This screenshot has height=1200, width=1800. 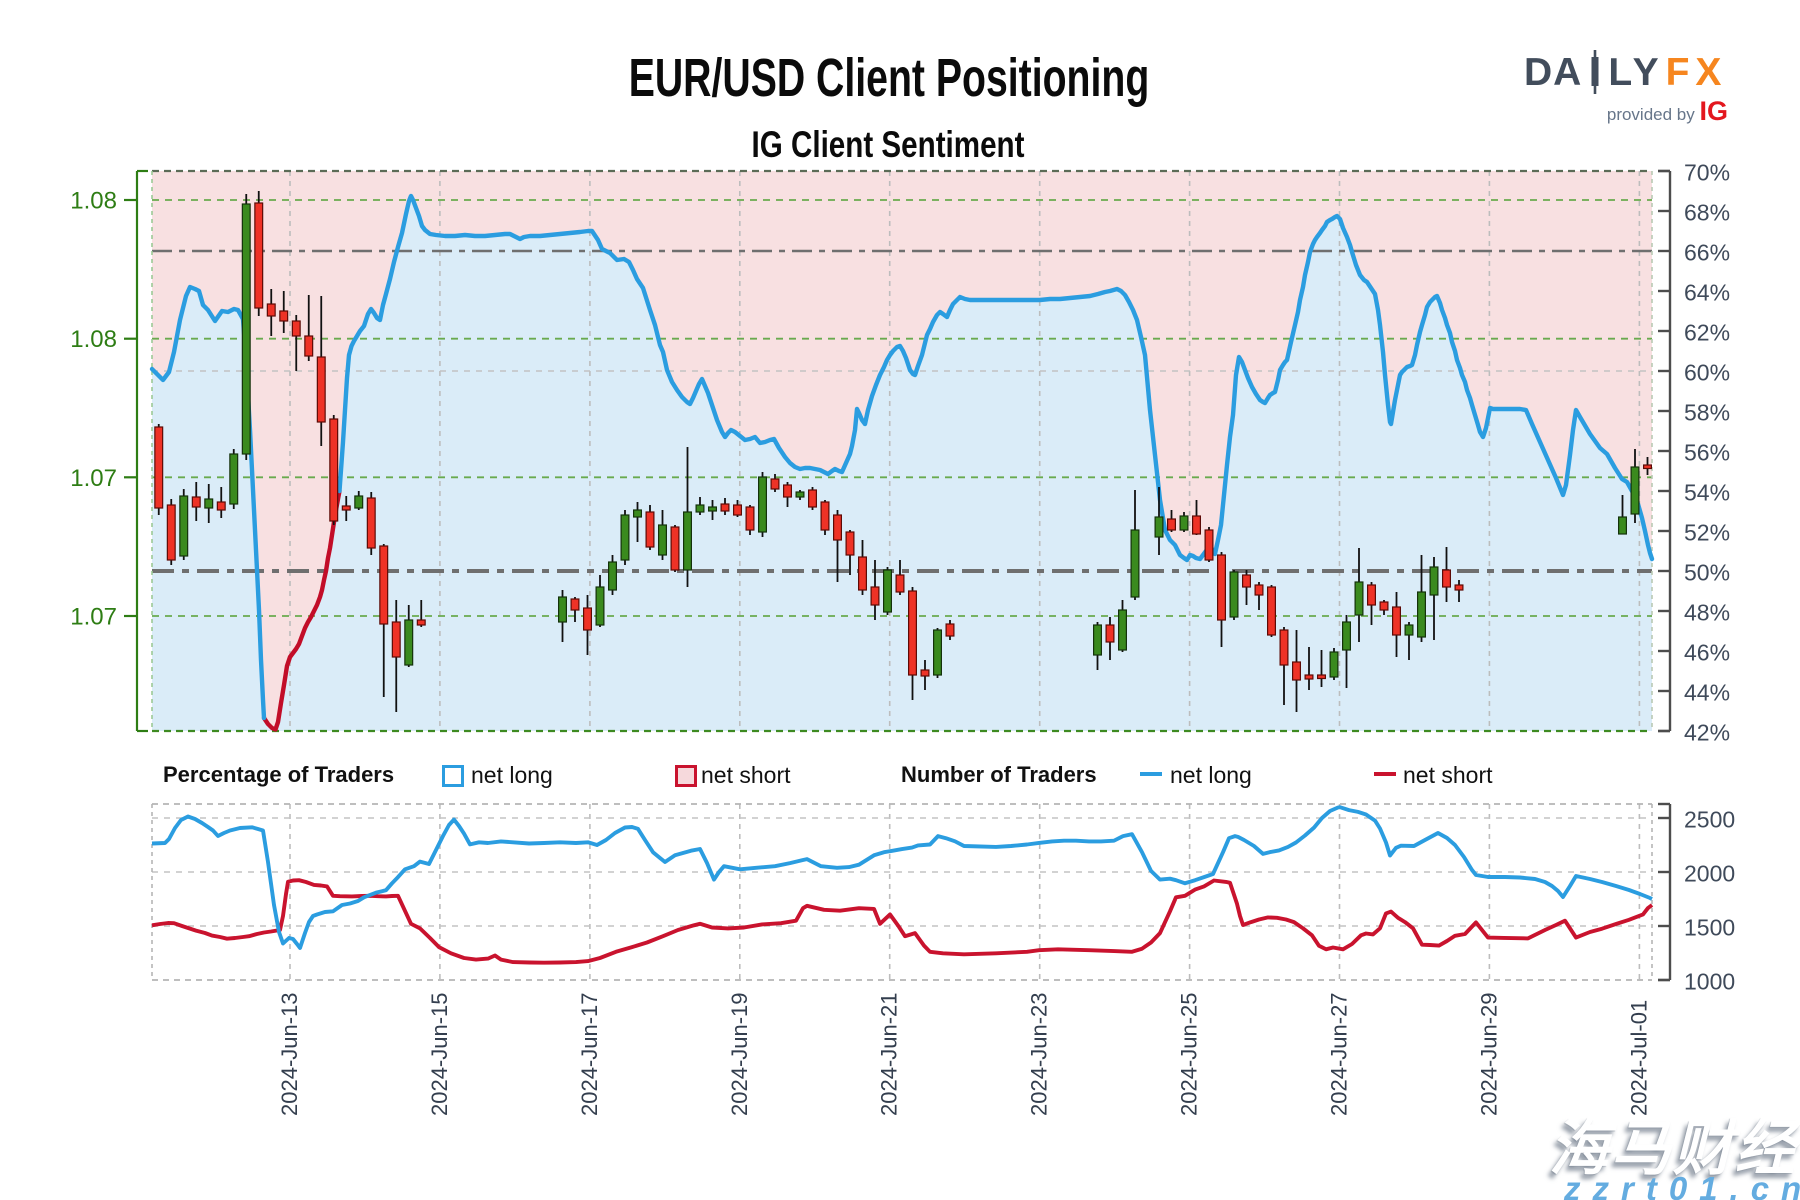 What do you see at coordinates (1707, 333) in the screenshot?
I see `svg-text: 62%` at bounding box center [1707, 333].